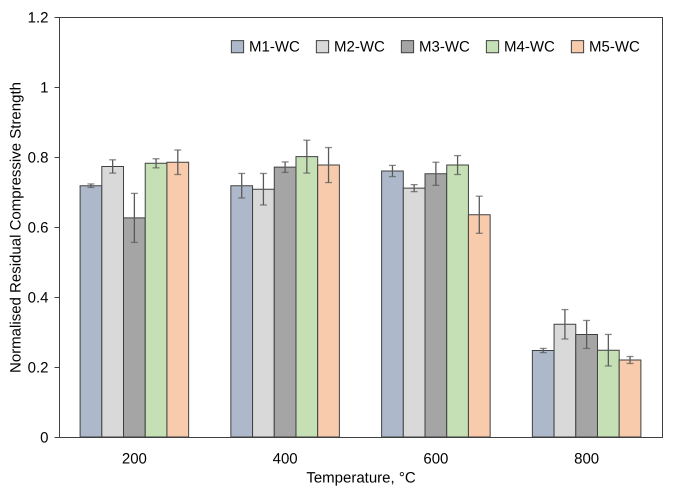 Image resolution: width=676 pixels, height=491 pixels. I want to click on x-tick-label: 600, so click(435, 459).